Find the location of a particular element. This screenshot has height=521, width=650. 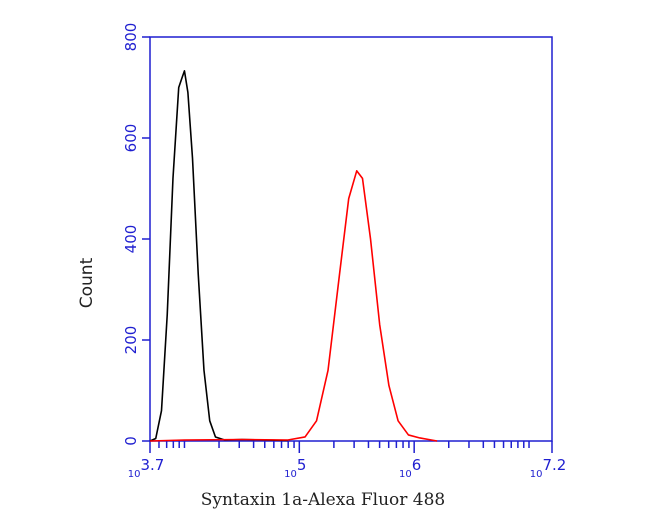

x-tick-label: 10⁵ is located at coordinates (295, 468).